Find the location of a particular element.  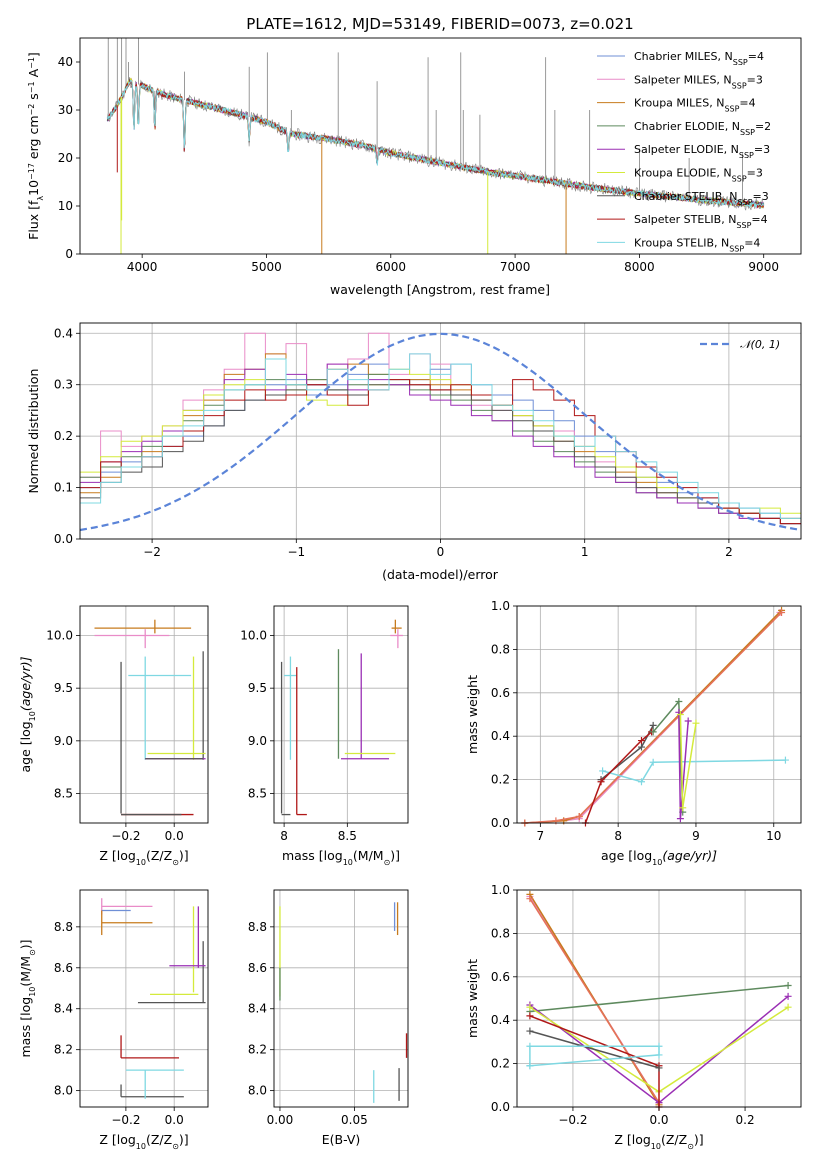

y-axis-label-part: −2 is located at coordinates (31, 110).